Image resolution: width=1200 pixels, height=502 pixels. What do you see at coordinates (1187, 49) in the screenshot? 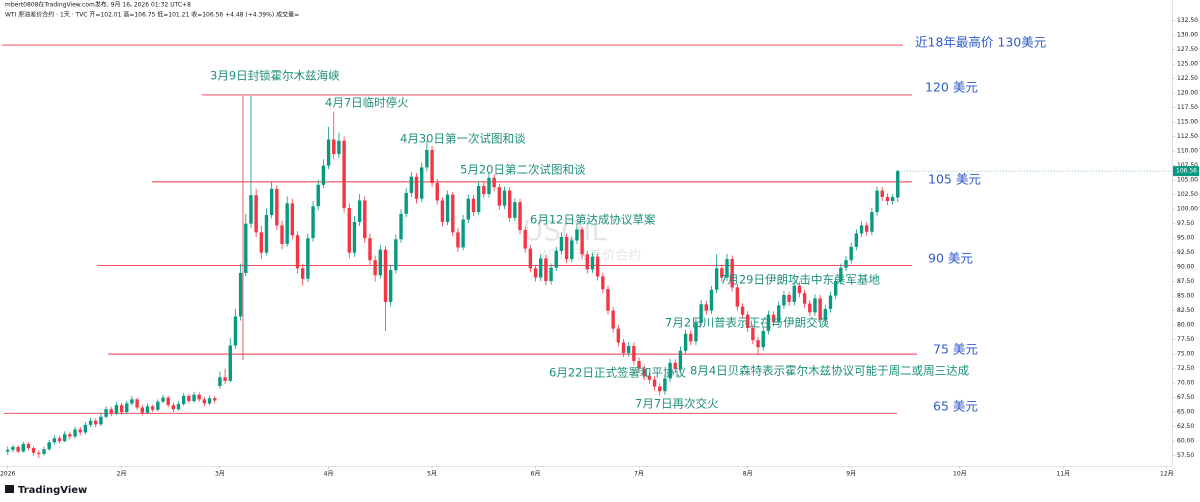
I see `y-tick-label: 127.50` at bounding box center [1187, 49].